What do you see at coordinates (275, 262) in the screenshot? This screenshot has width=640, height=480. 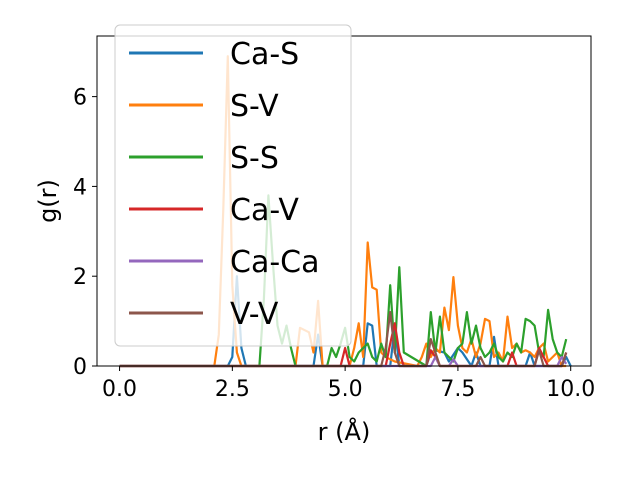 I see `legend-label: Ca-Ca` at bounding box center [275, 262].